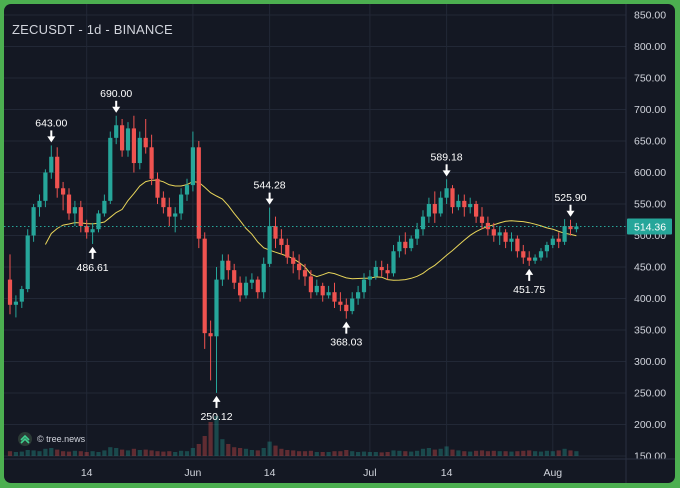 The height and width of the screenshot is (488, 680). What do you see at coordinates (650, 394) in the screenshot?
I see `y-tick-label: 250.00` at bounding box center [650, 394].